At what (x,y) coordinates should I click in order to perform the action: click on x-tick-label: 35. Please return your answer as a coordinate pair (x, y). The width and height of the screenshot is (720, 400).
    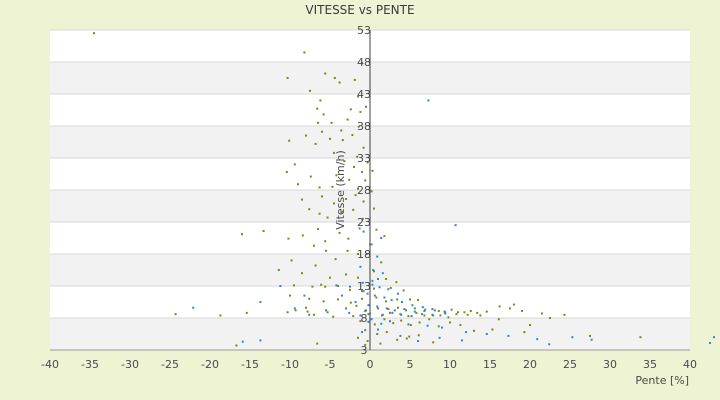
    Looking at the image, I should click on (650, 364).